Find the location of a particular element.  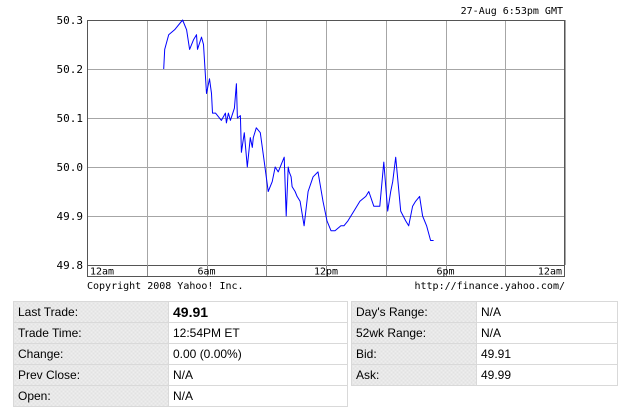

quote-label: Change: is located at coordinates (91, 354).